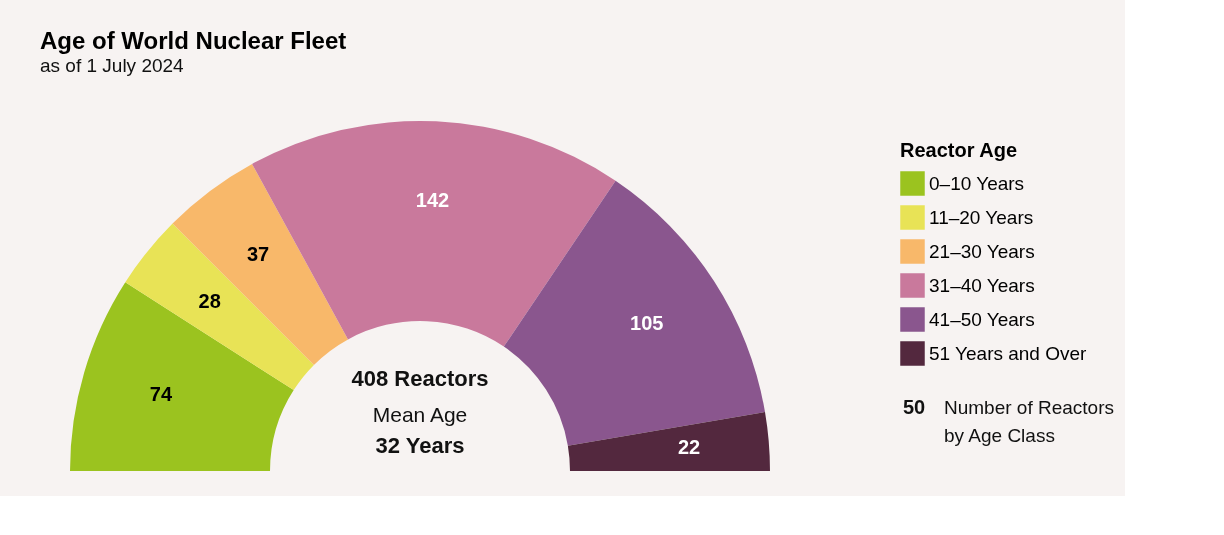 This screenshot has width=1224, height=535. Describe the element at coordinates (982, 319) in the screenshot. I see `legend-label: 41–50 Years` at that location.